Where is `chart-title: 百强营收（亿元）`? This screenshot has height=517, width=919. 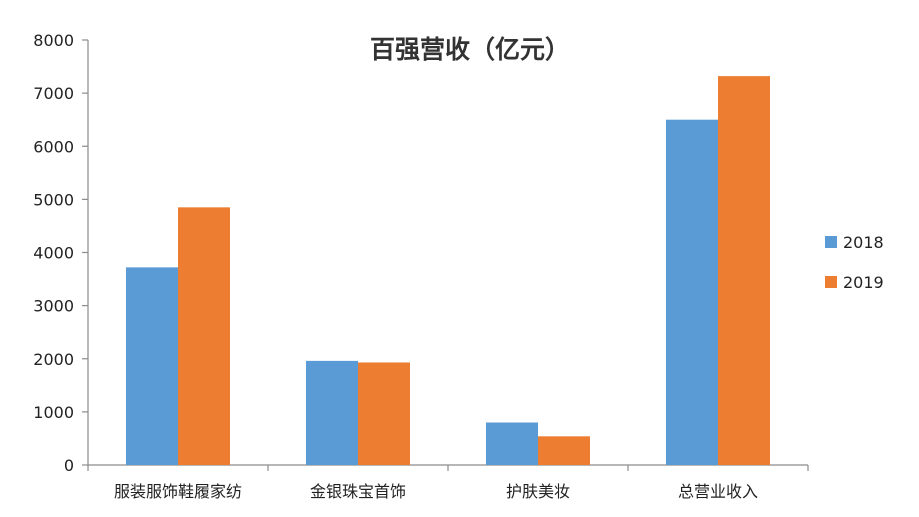
chart-title: 百强营收（亿元） is located at coordinates (470, 49).